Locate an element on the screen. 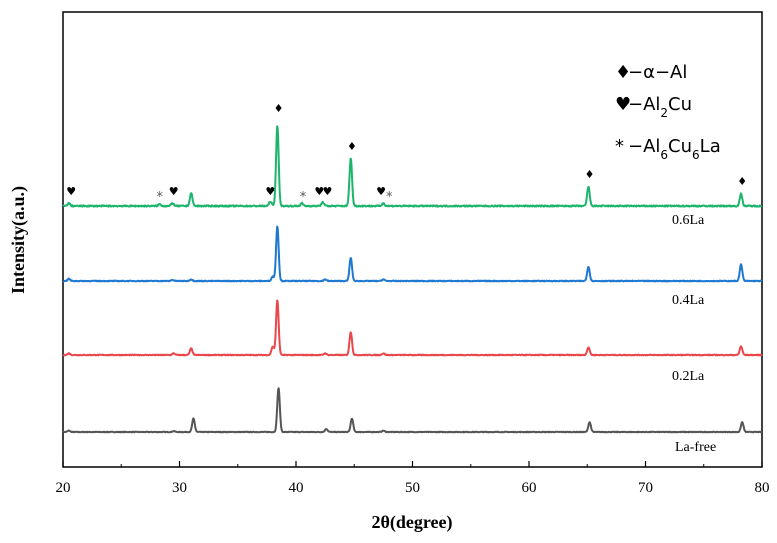 Image resolution: width=777 pixels, height=543 pixels. x-tick-label: 70 is located at coordinates (645, 488).